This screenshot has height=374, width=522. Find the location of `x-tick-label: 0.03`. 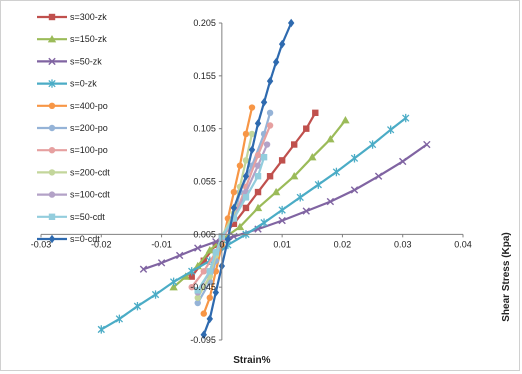

x-tick-label: 0.03 is located at coordinates (403, 244).